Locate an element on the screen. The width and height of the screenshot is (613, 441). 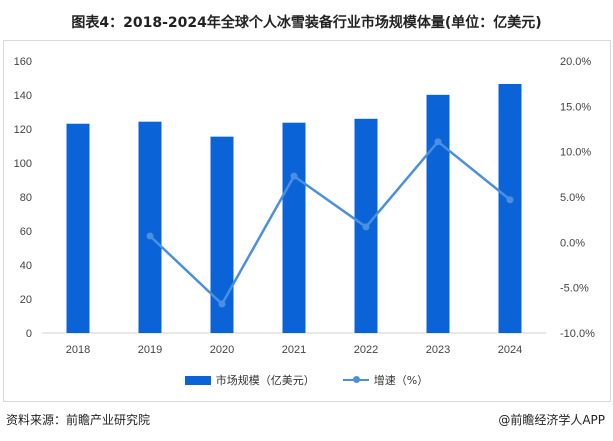
x-tick-label: 2020 is located at coordinates (222, 350).